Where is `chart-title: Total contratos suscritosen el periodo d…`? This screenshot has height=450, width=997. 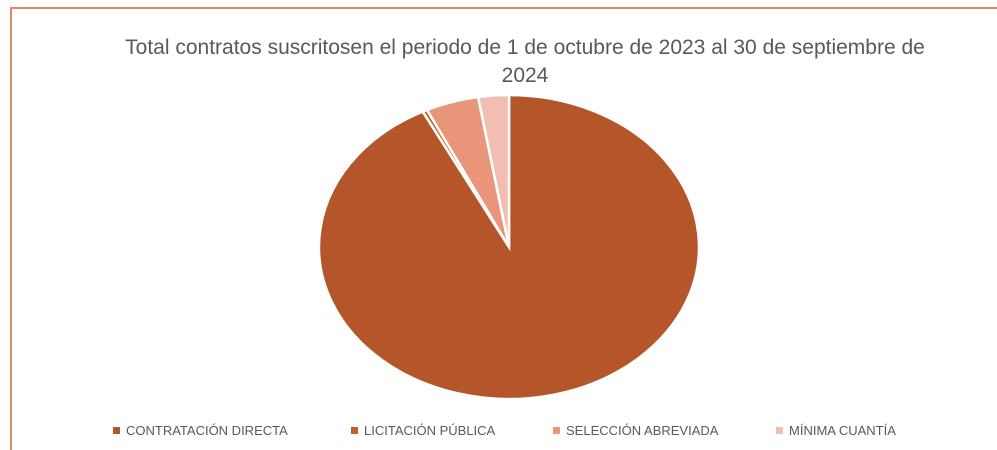 chart-title: Total contratos suscritosen el periodo d… is located at coordinates (525, 61).